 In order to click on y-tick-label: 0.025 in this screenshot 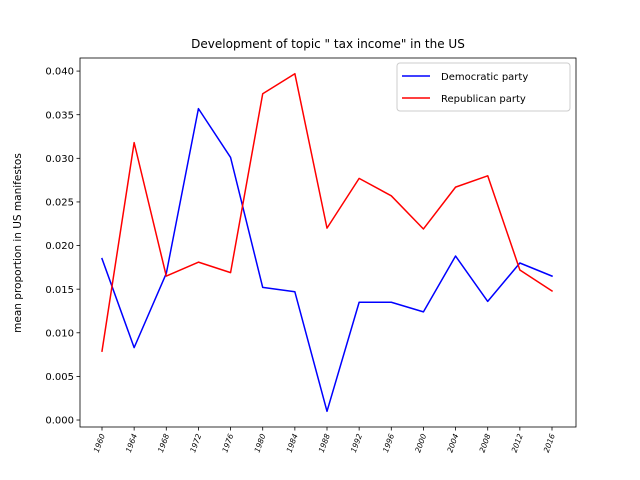, I will do `click(59, 203)`.